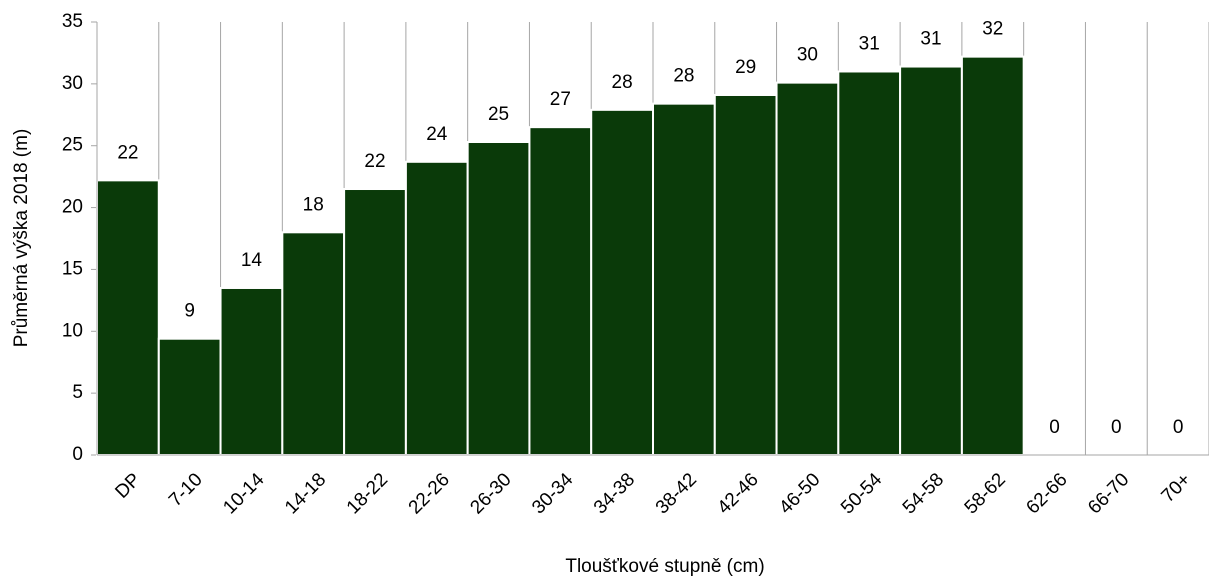 Image resolution: width=1209 pixels, height=582 pixels. Describe the element at coordinates (72, 207) in the screenshot. I see `y-tick-label: 20` at that location.